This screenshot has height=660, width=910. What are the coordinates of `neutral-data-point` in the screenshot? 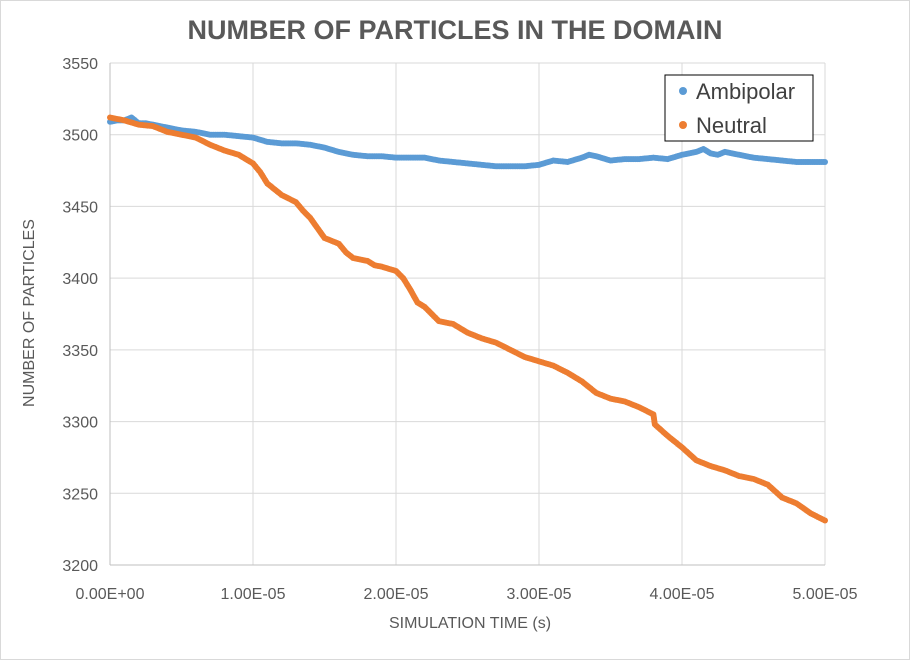 It's located at (825, 520).